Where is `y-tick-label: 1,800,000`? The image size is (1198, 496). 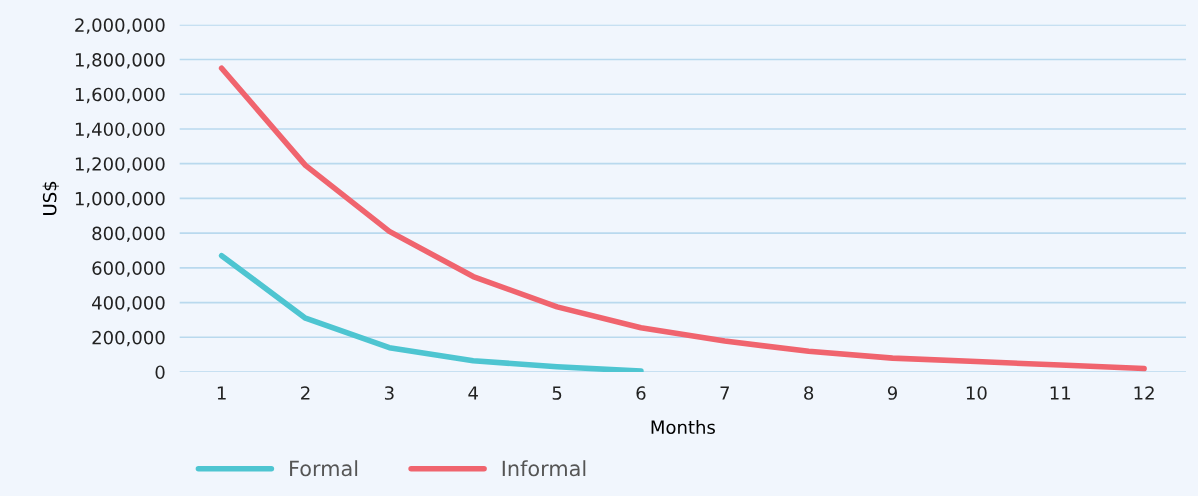 y-tick-label: 1,800,000 is located at coordinates (120, 60).